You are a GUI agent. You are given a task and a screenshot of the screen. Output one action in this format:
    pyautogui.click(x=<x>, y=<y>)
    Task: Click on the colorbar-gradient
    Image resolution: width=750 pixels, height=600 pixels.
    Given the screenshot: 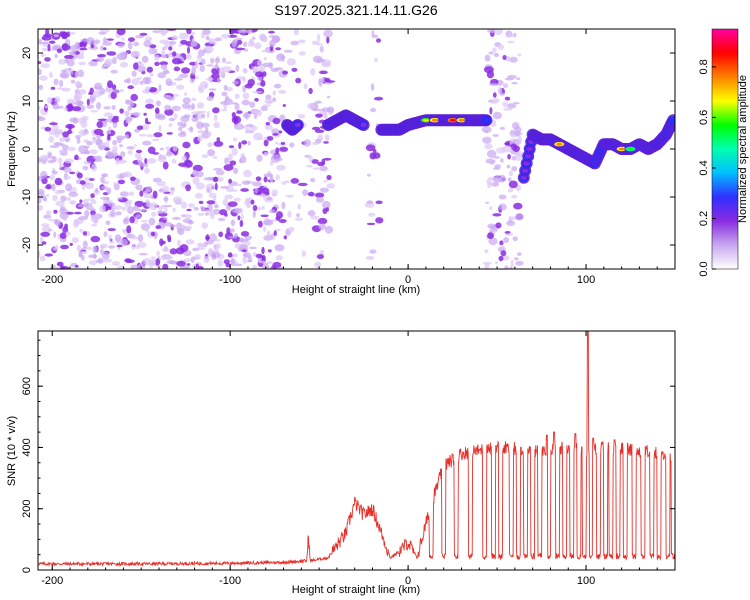 What is the action you would take?
    pyautogui.click(x=725, y=149)
    